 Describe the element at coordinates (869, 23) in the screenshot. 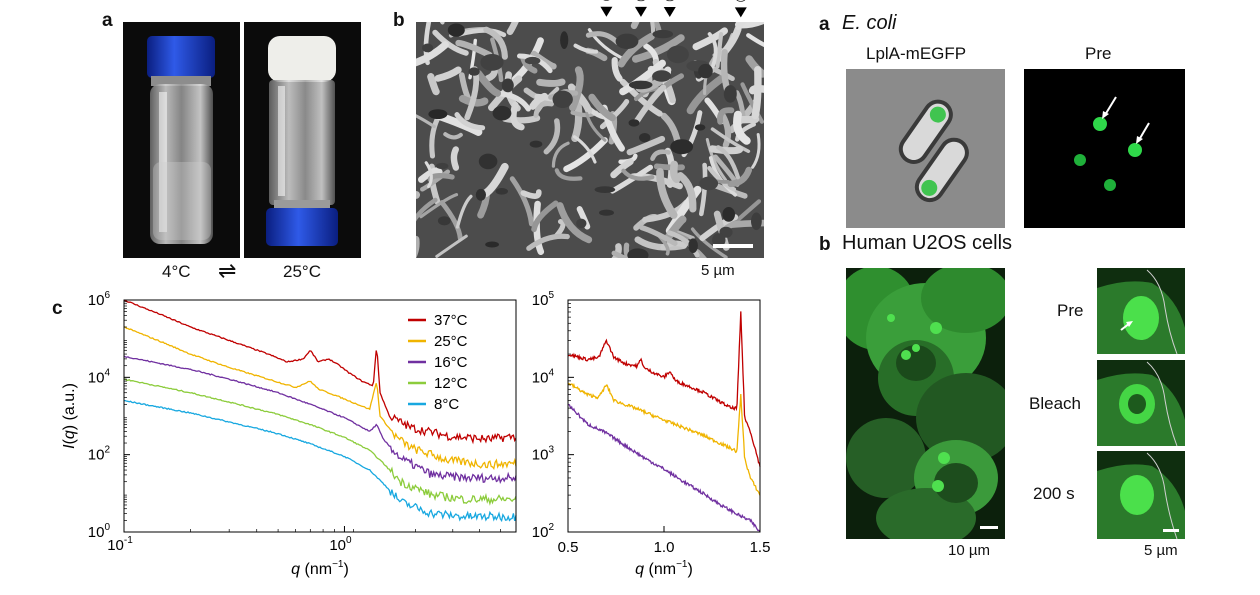

I see `ecoli-title: E. coli` at that location.